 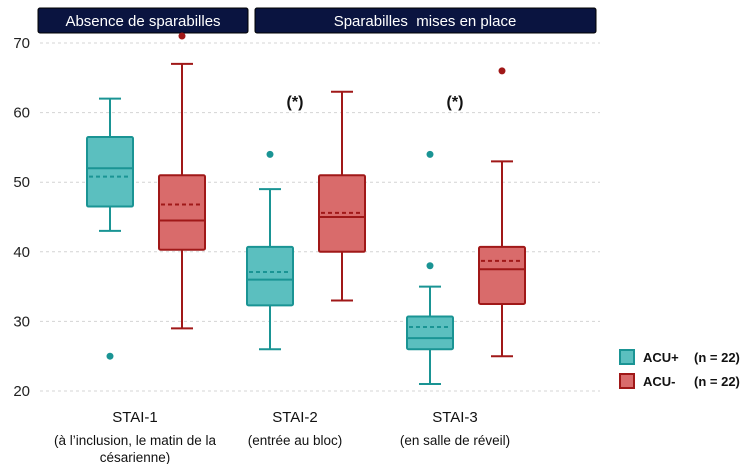 What do you see at coordinates (679, 357) in the screenshot?
I see `legend-item: ACU+ (n = 22)` at bounding box center [679, 357].